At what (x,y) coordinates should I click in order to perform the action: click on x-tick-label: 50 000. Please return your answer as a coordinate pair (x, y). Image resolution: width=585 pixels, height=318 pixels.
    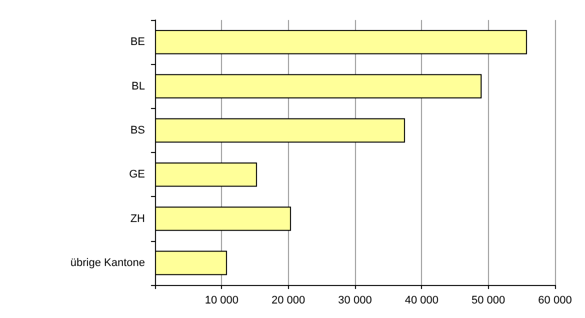
    Looking at the image, I should click on (489, 300).